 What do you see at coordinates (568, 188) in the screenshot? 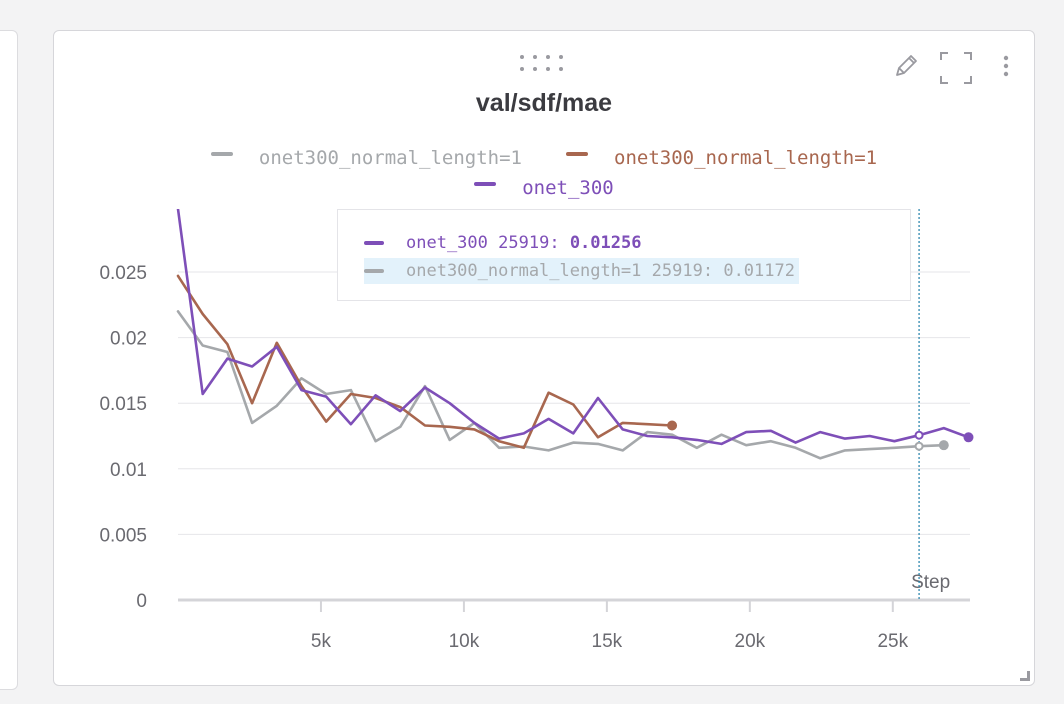
I see `legend-label: onet_300` at bounding box center [568, 188].